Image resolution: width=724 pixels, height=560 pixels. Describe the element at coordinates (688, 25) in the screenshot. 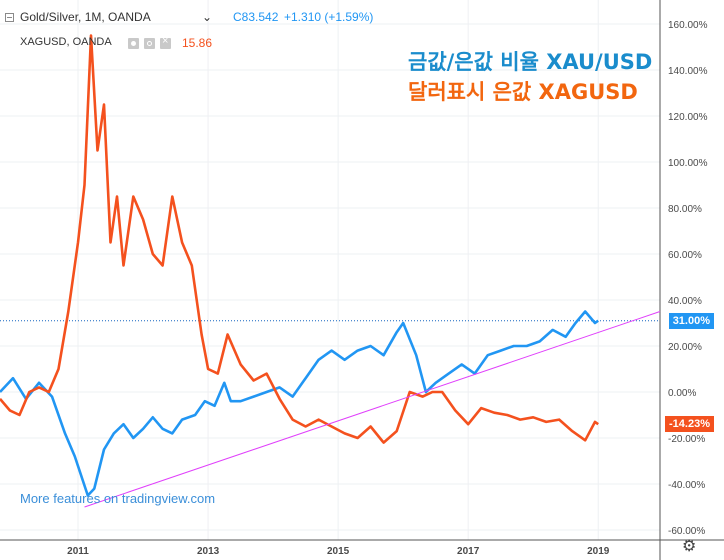

I see `y-tick-label: 160.00%` at that location.